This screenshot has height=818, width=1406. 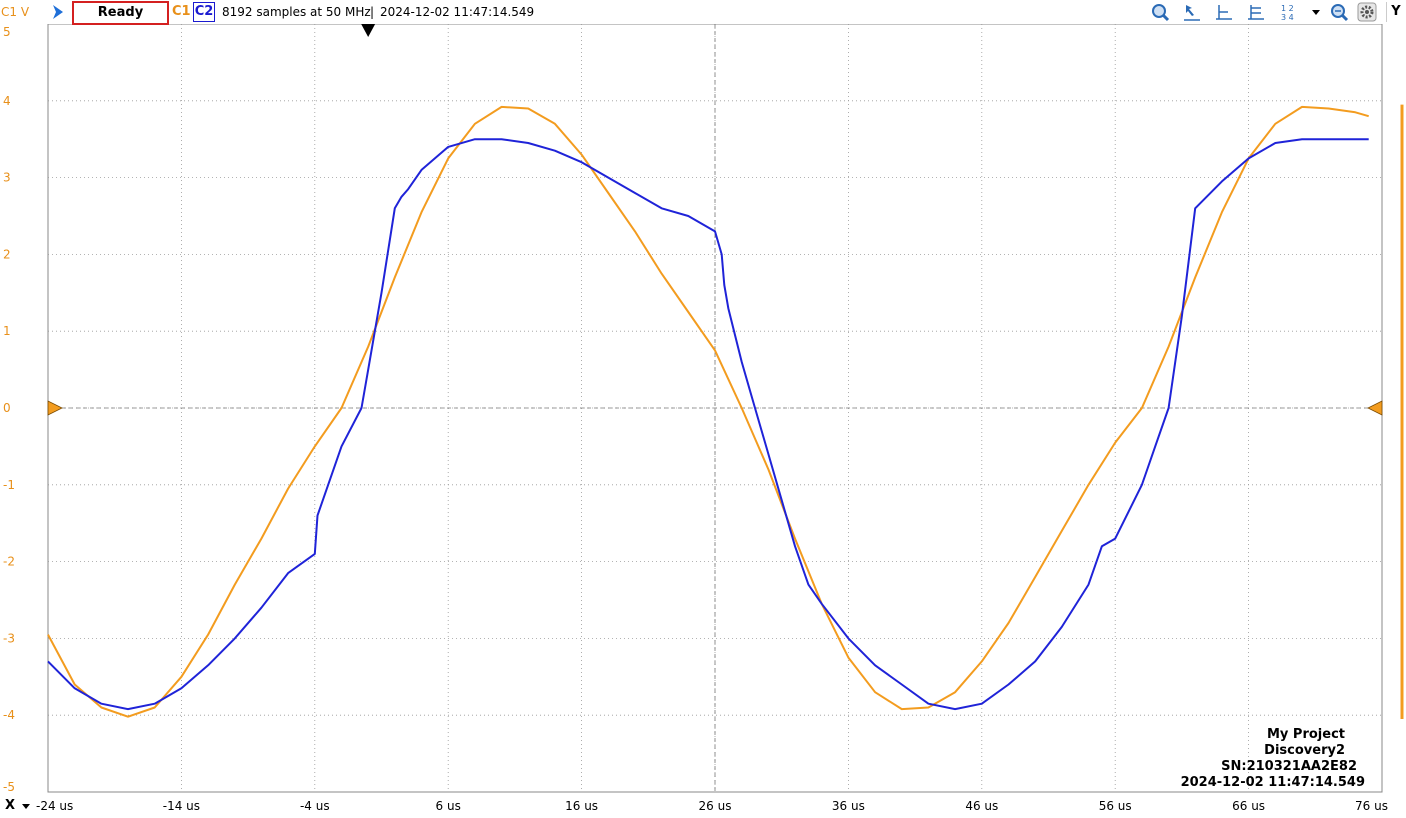 What do you see at coordinates (9, 638) in the screenshot?
I see `y-tick-label: -3` at bounding box center [9, 638].